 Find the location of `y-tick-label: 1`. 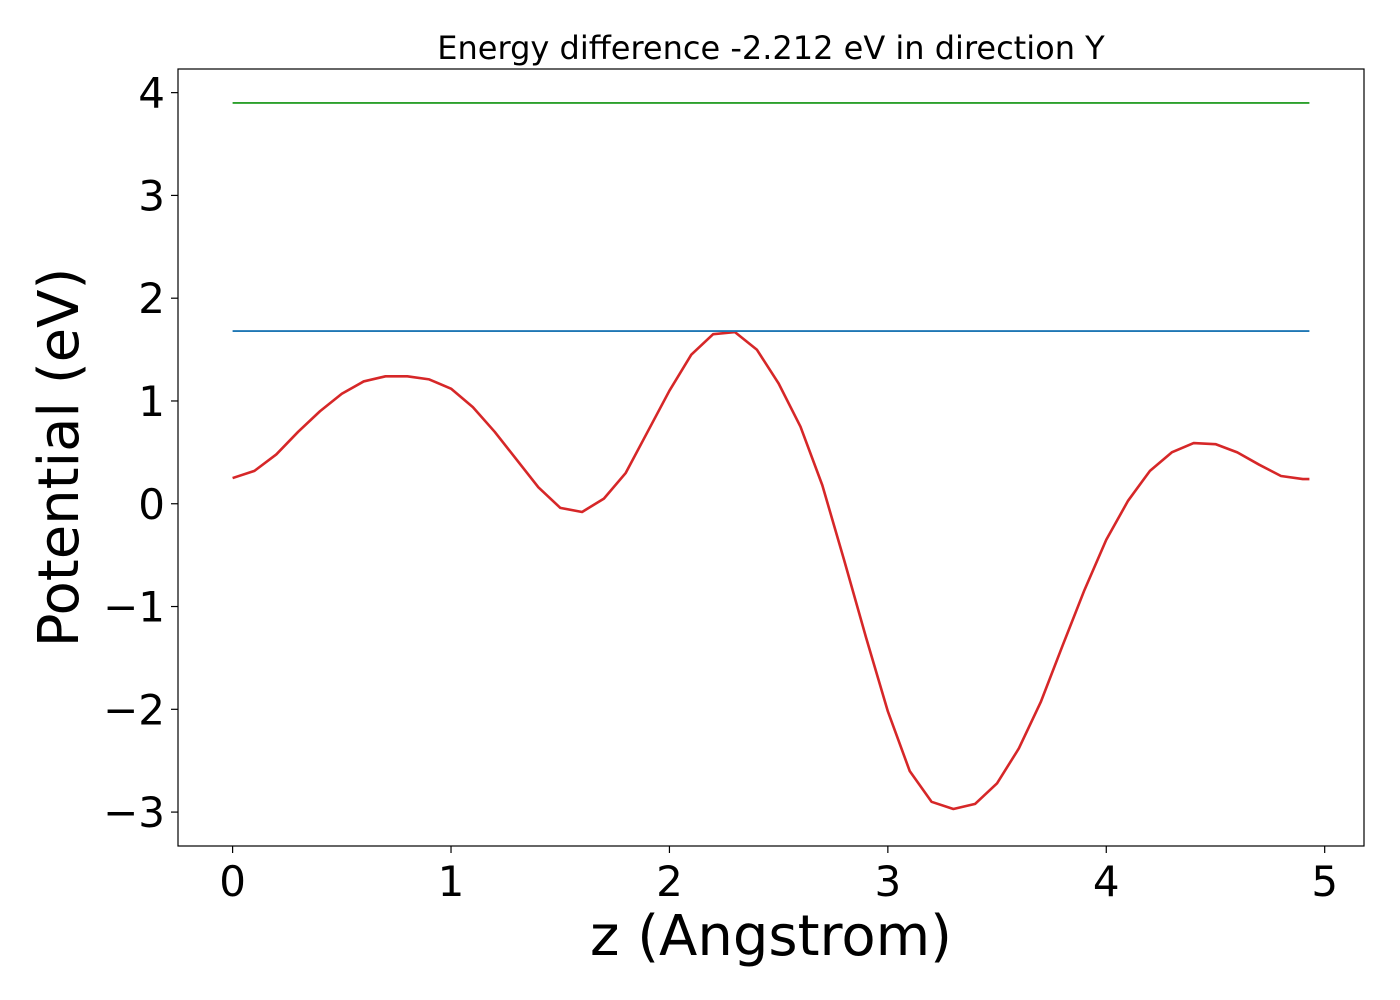

y-tick-label: 1 is located at coordinates (151, 401).